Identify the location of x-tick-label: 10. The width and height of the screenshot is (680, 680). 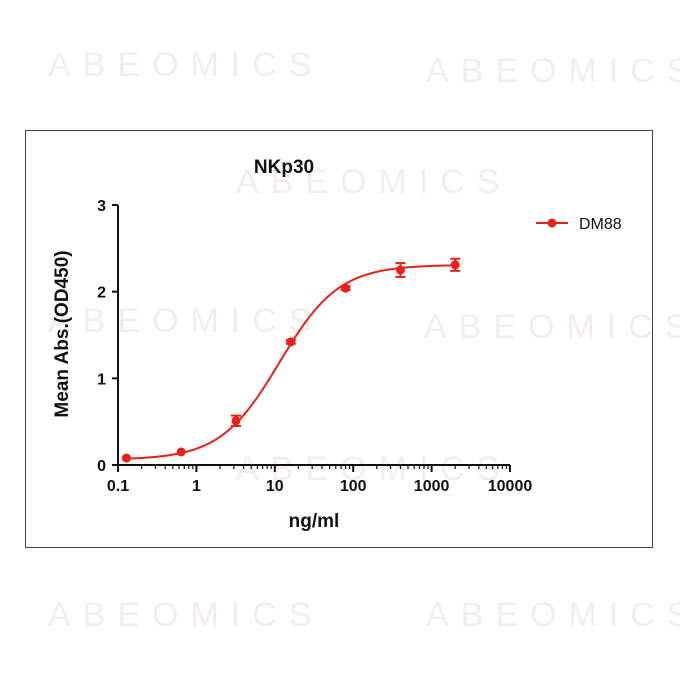
(275, 486).